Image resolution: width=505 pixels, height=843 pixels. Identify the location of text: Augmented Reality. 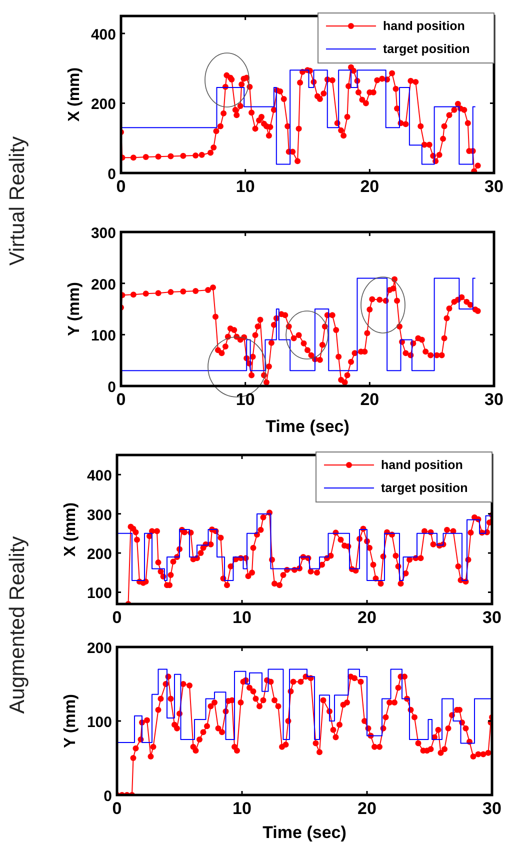
(17, 625).